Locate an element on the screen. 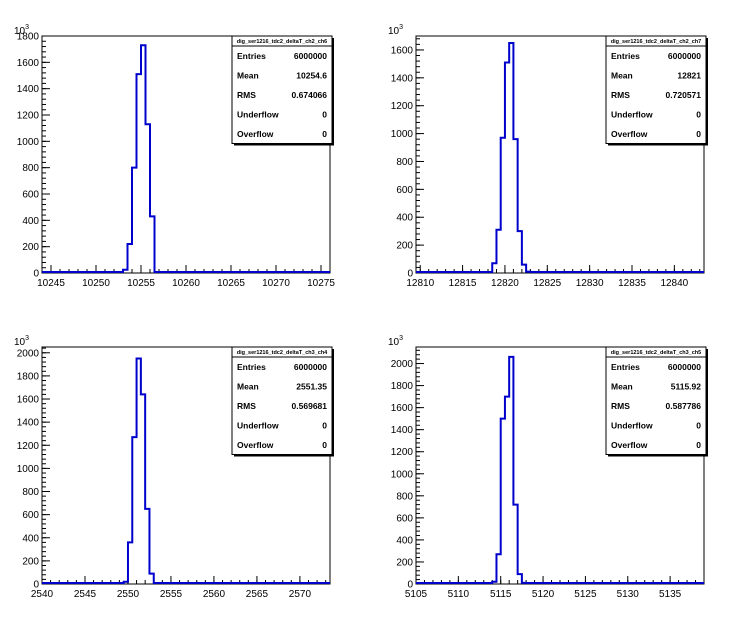 Image resolution: width=746 pixels, height=622 pixels. x-tick-label: 2550 is located at coordinates (128, 594).